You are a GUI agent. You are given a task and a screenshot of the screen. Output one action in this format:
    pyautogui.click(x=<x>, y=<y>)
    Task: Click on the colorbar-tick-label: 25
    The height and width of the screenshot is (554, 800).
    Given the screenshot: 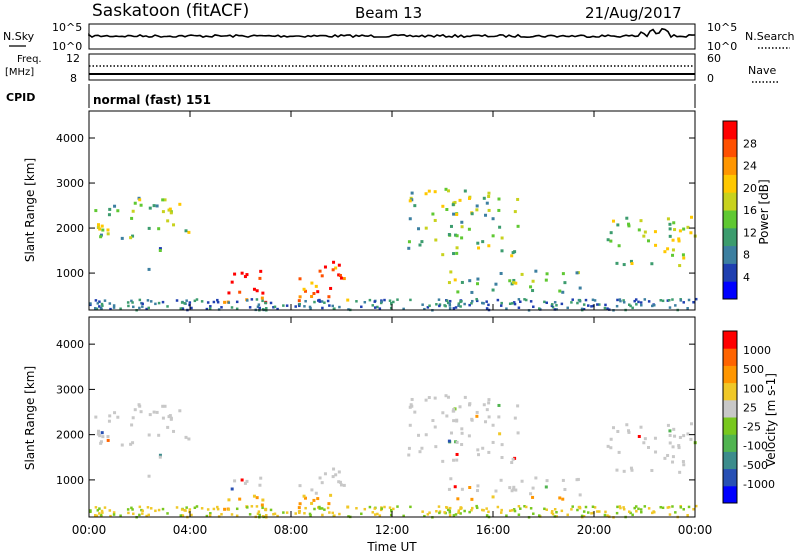 What is the action you would take?
    pyautogui.click(x=750, y=407)
    